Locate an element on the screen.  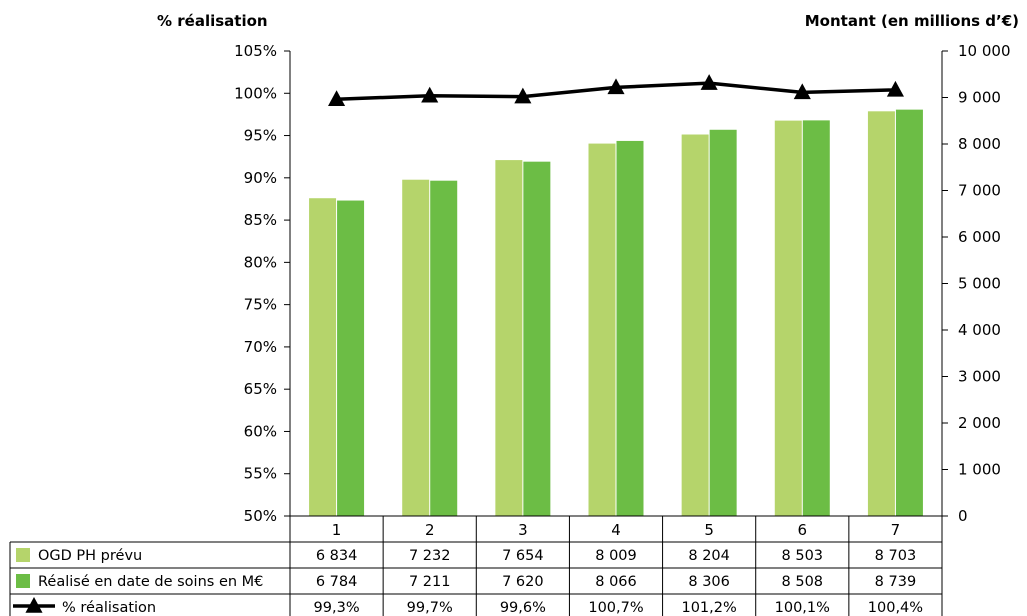
data-label: 8 306 is located at coordinates (709, 582).